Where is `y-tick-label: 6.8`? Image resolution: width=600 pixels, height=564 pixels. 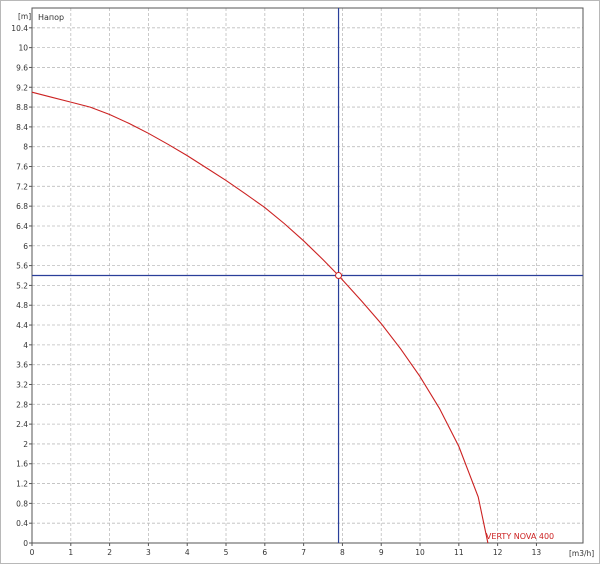
y-tick-label: 6.8 is located at coordinates (22, 206).